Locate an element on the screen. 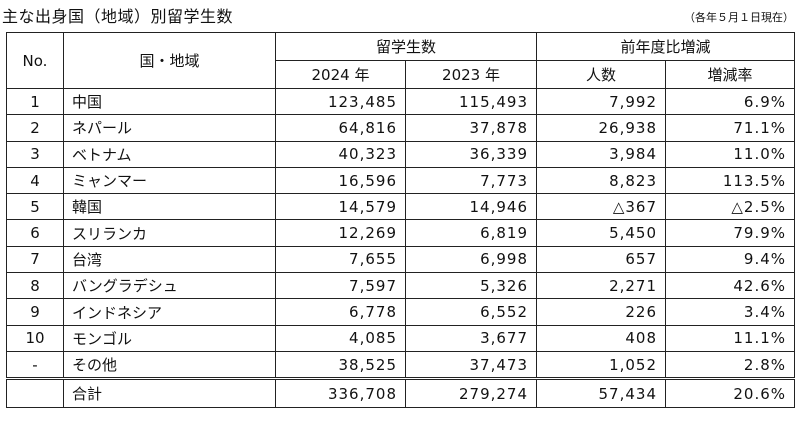  cell-country: インドネシア is located at coordinates (169, 312).